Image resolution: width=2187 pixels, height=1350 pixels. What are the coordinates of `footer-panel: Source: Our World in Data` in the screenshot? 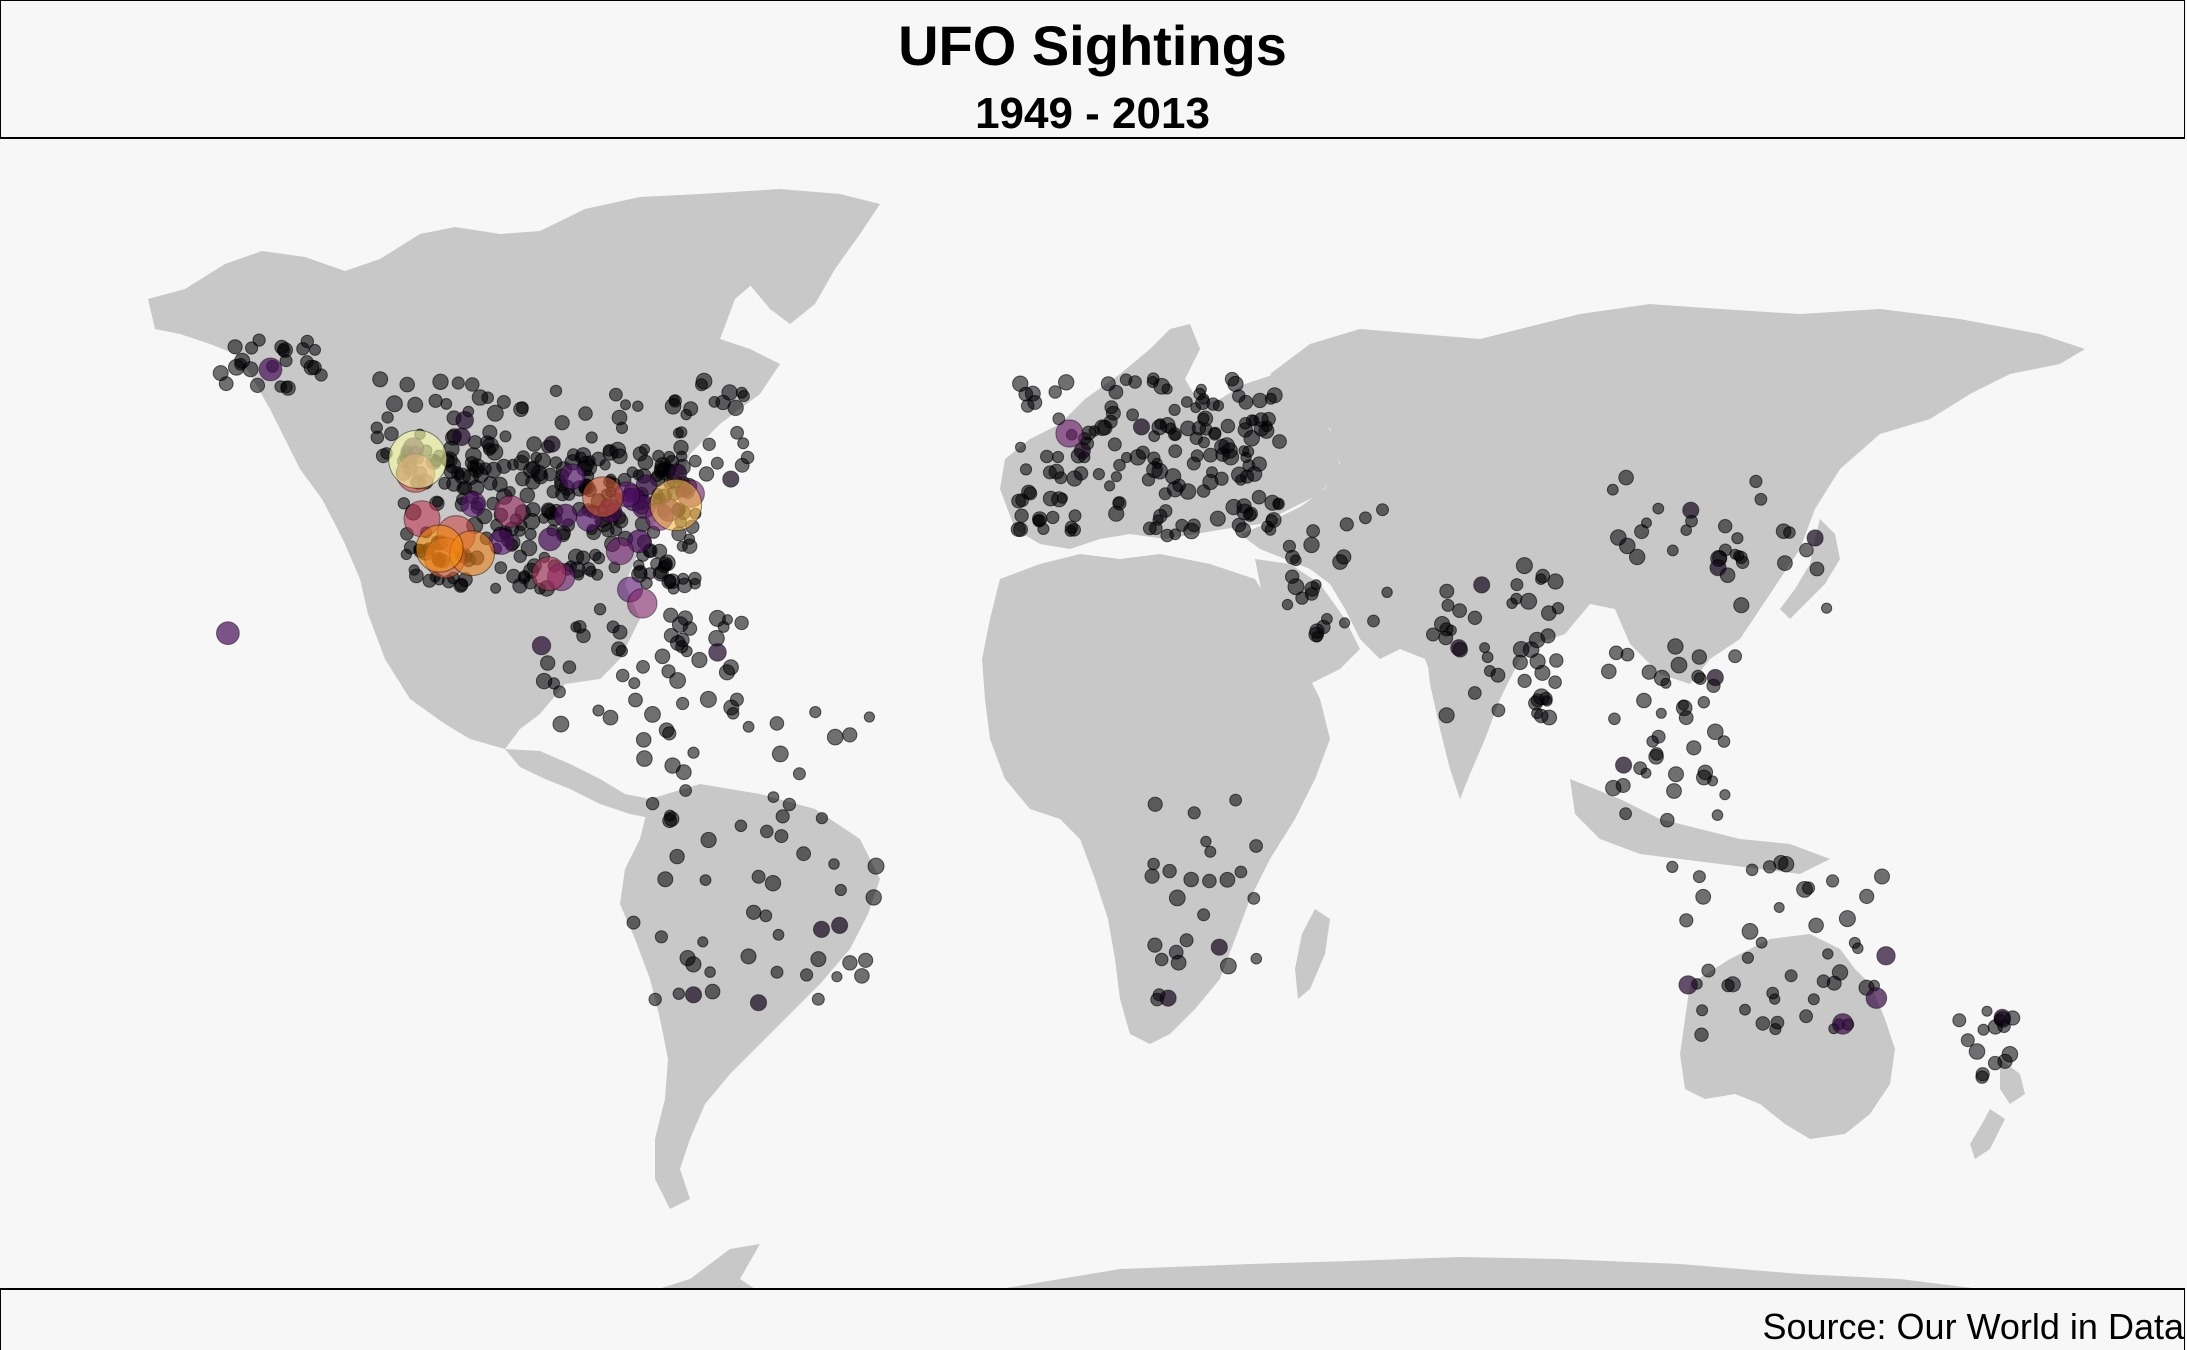 It's located at (1092, 1319).